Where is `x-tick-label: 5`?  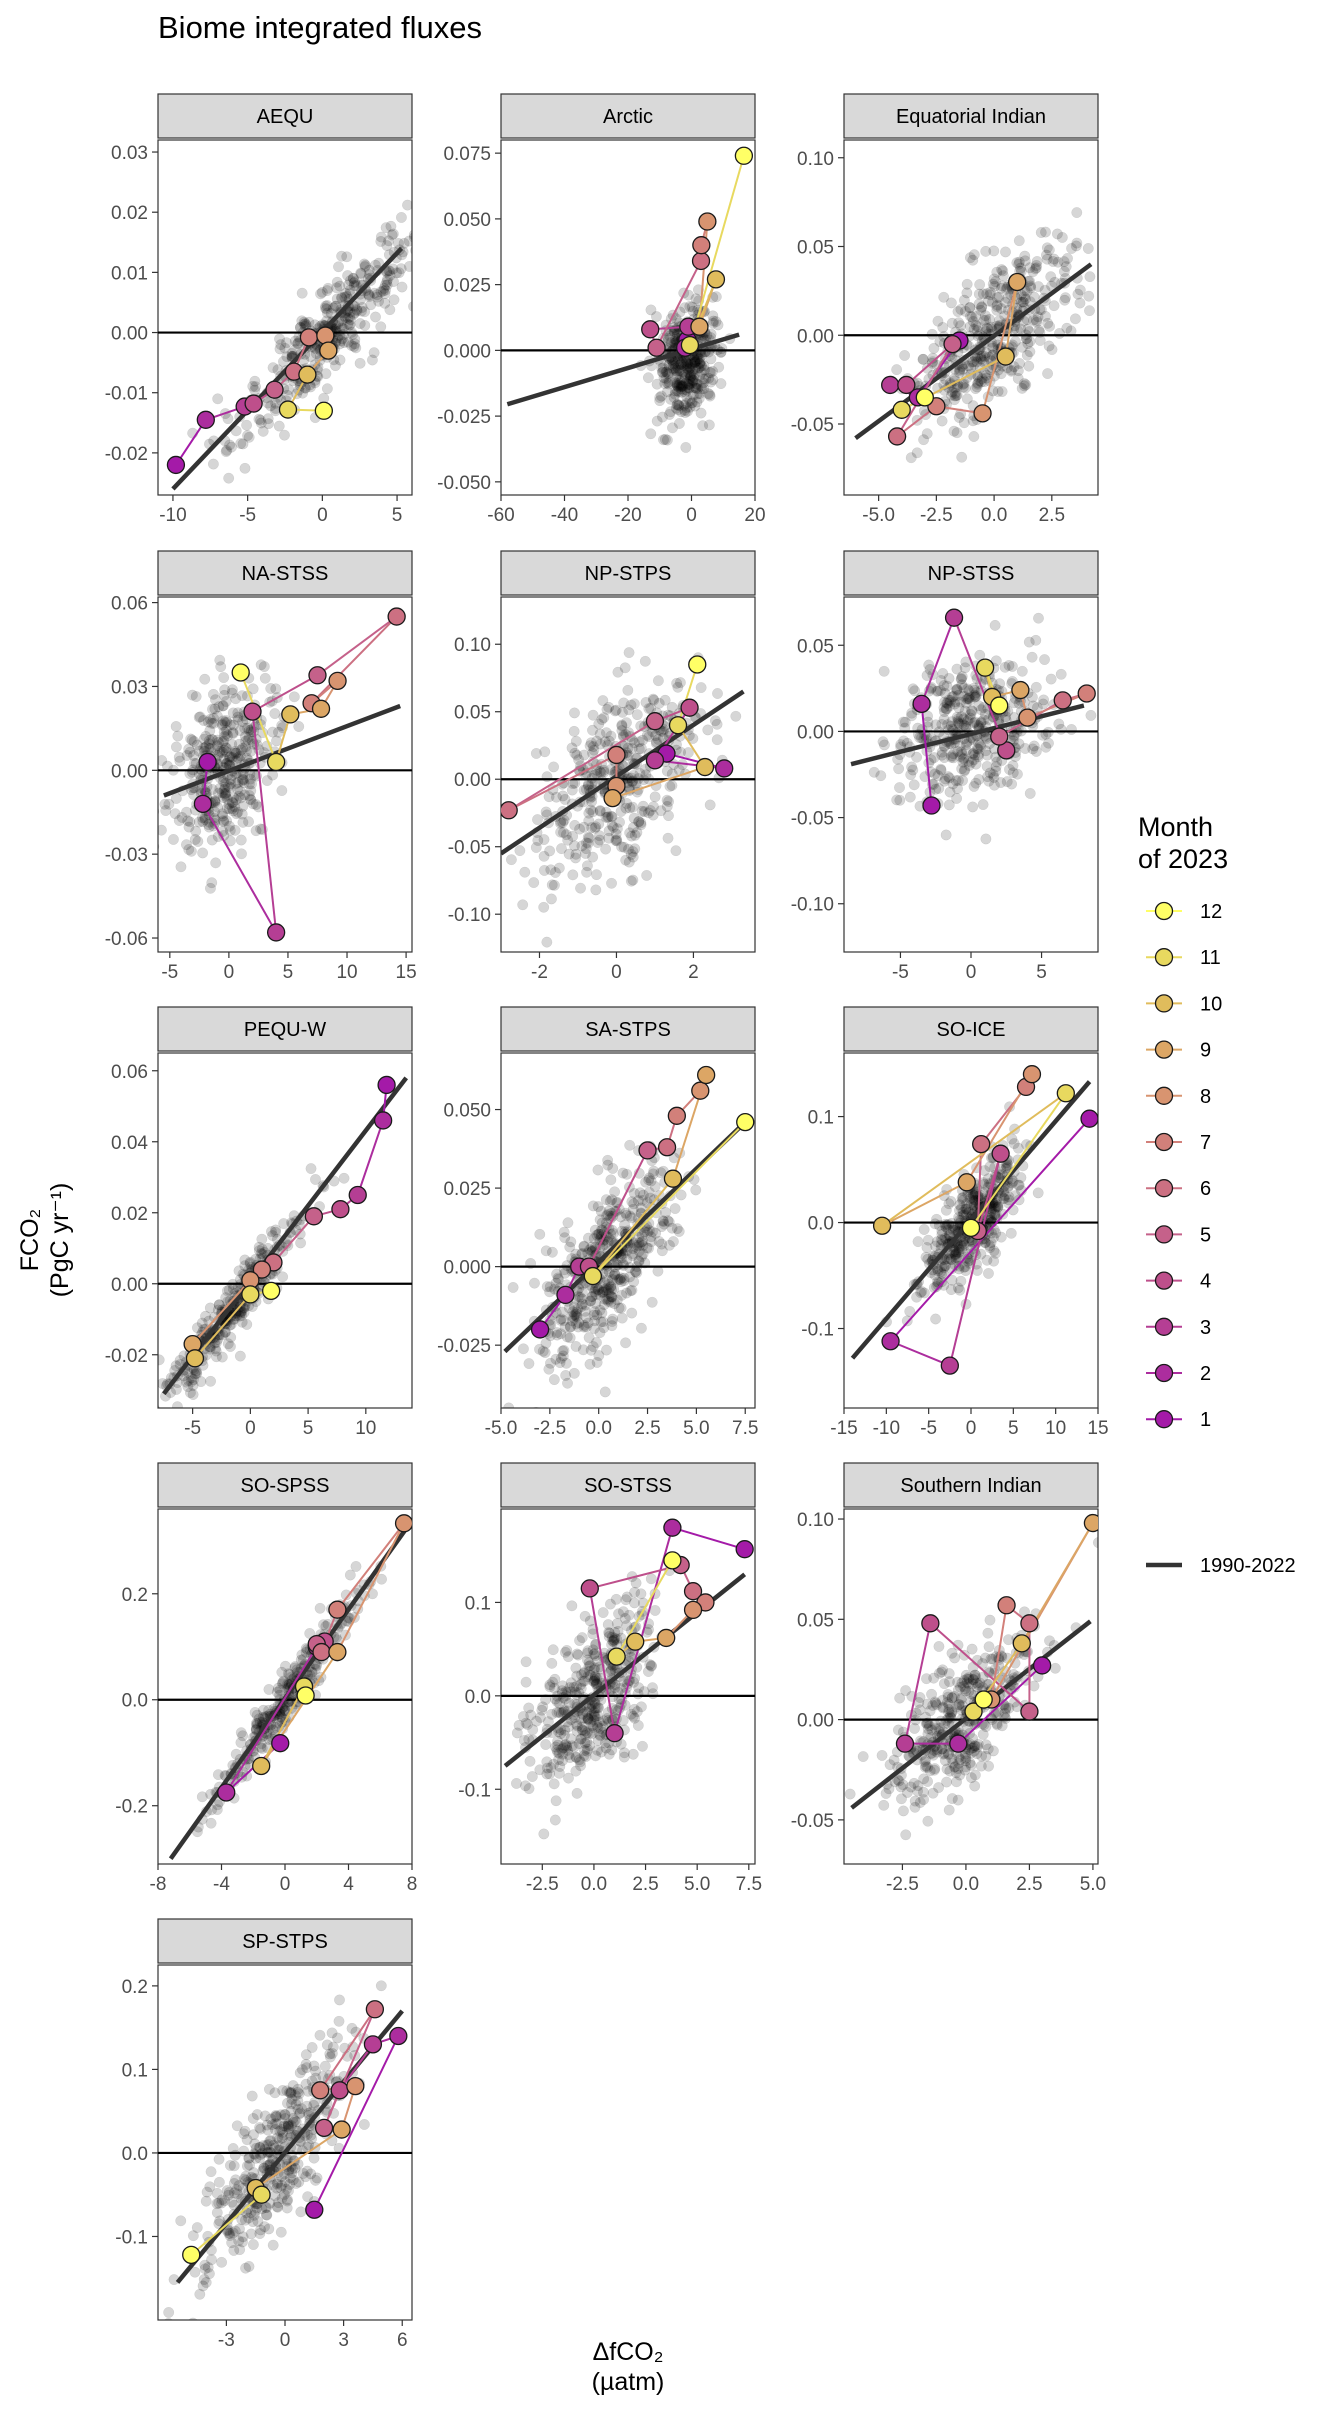
x-tick-label: 5 is located at coordinates (397, 515).